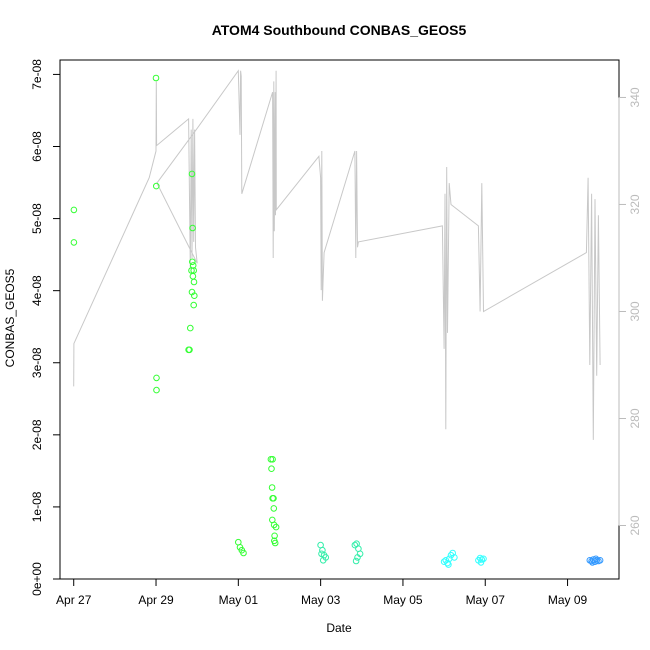 This screenshot has height=650, width=650. I want to click on x-tick-label-2: May 01, so click(239, 600).